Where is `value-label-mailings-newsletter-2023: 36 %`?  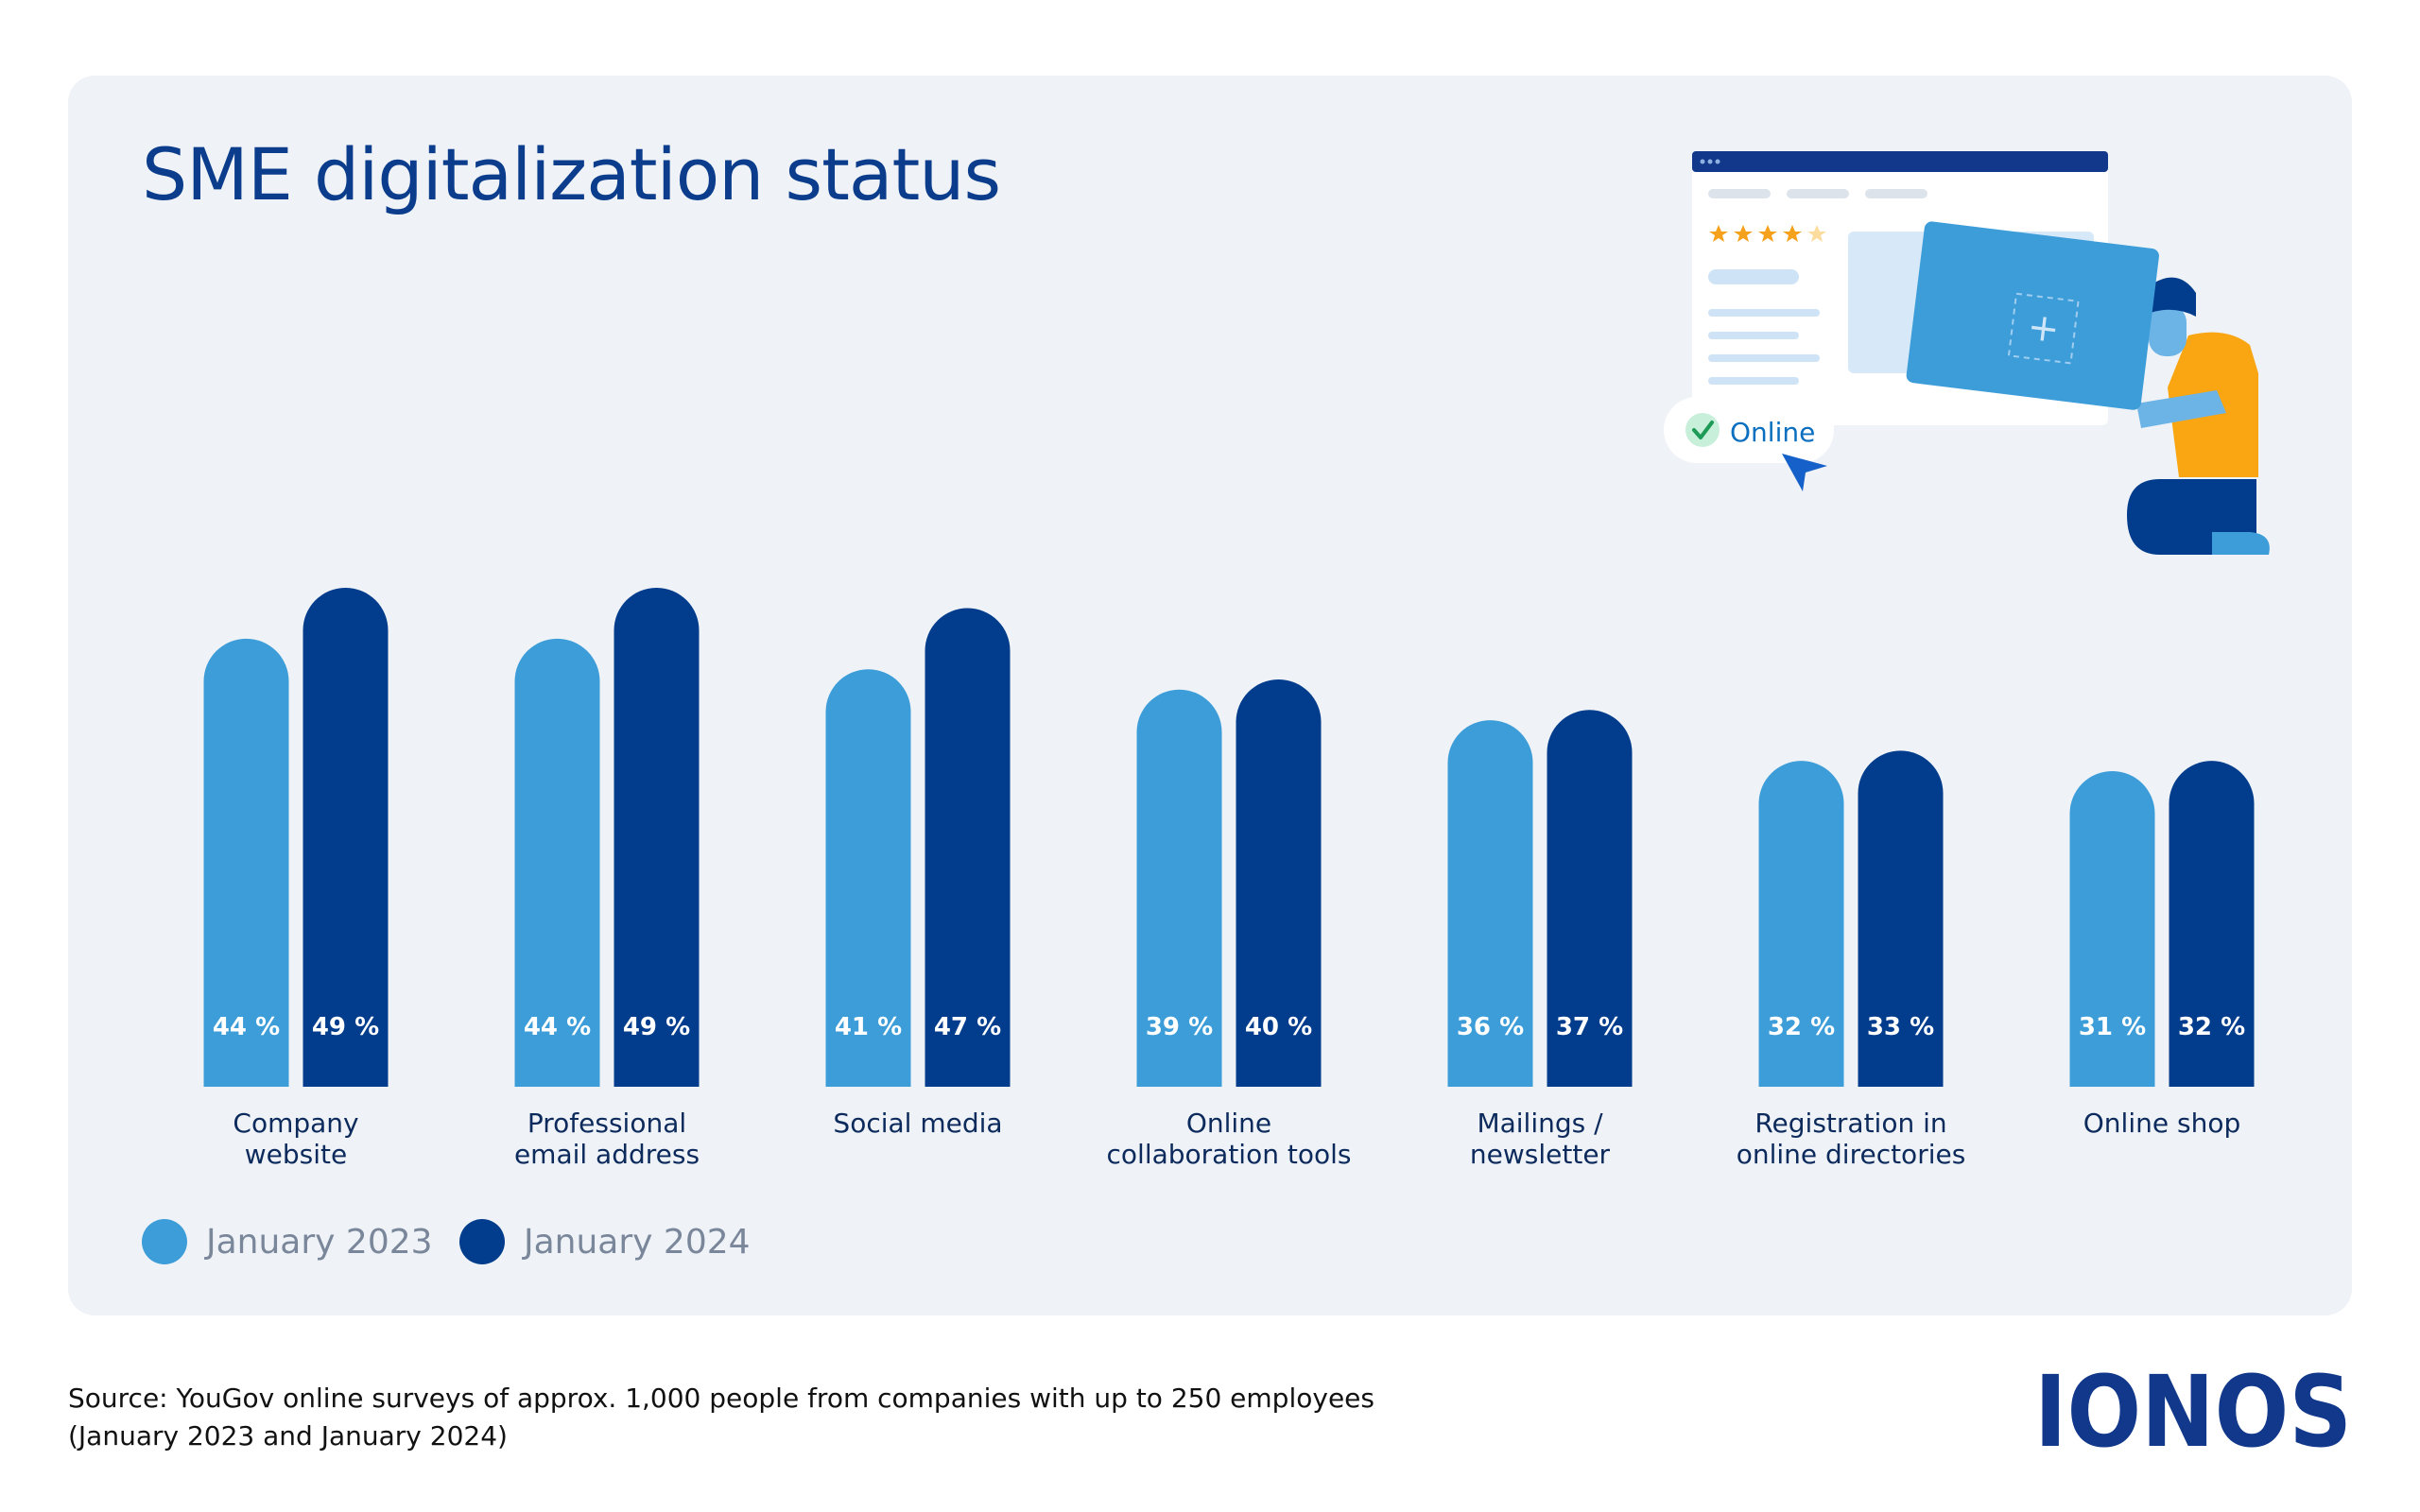
value-label-mailings-newsletter-2023: 36 % is located at coordinates (1490, 1027).